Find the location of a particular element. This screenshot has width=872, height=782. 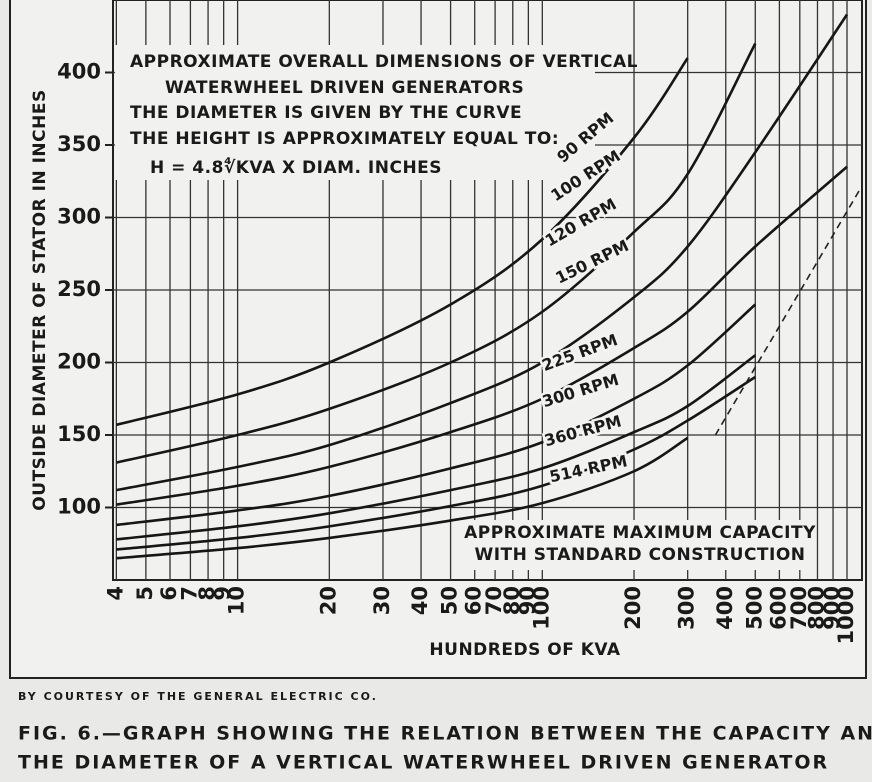

x-tick-label: 10 is located at coordinates (237, 600).